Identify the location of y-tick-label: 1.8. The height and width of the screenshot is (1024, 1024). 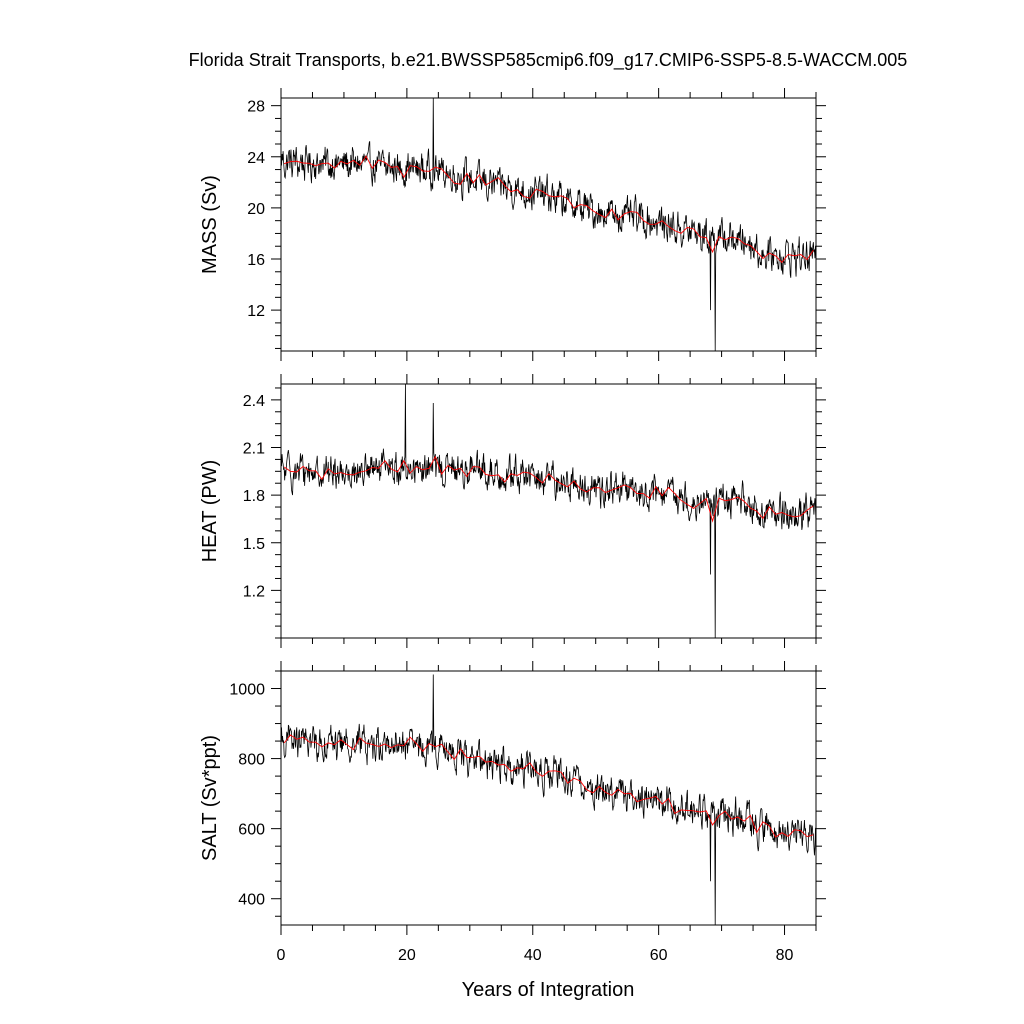
(254, 496).